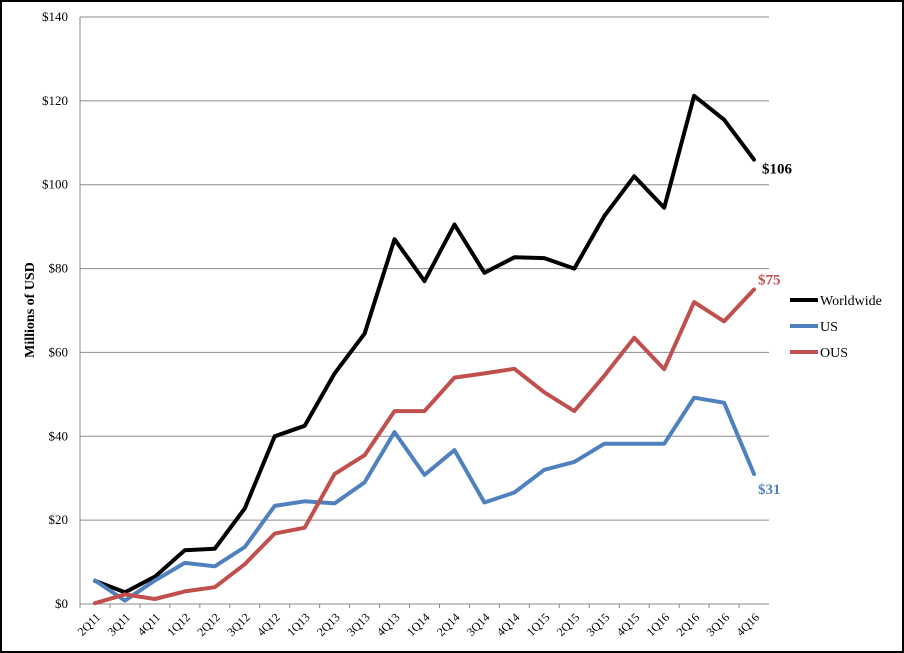 The image size is (904, 653). What do you see at coordinates (747, 624) in the screenshot?
I see `x-tick-label: 4Q16` at bounding box center [747, 624].